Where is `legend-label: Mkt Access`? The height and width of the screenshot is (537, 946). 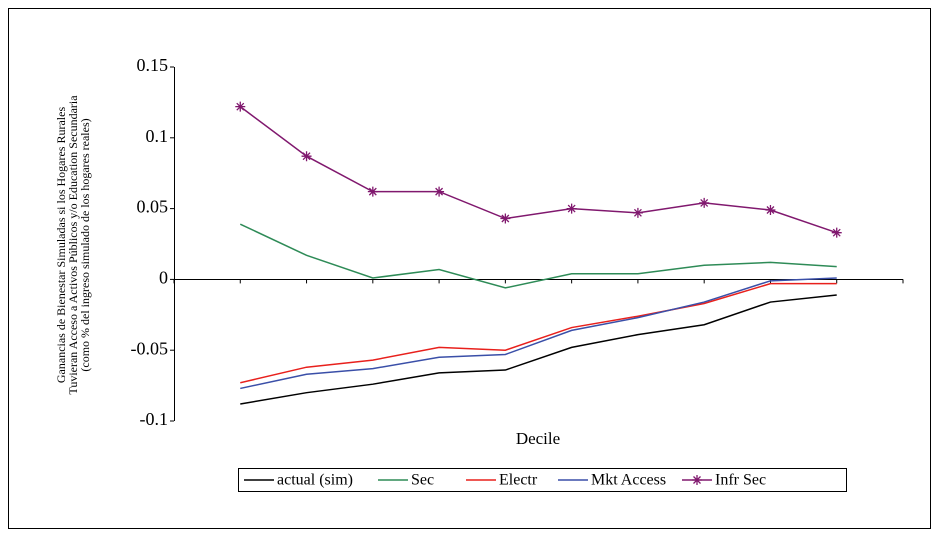
legend-label: Mkt Access is located at coordinates (628, 480).